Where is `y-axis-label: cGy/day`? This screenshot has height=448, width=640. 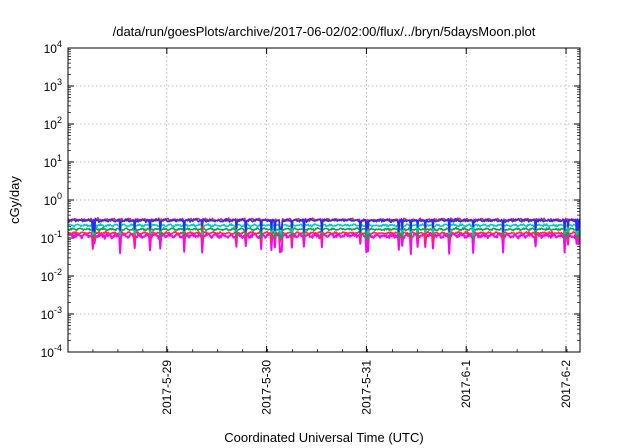
y-axis-label: cGy/day is located at coordinates (14, 200).